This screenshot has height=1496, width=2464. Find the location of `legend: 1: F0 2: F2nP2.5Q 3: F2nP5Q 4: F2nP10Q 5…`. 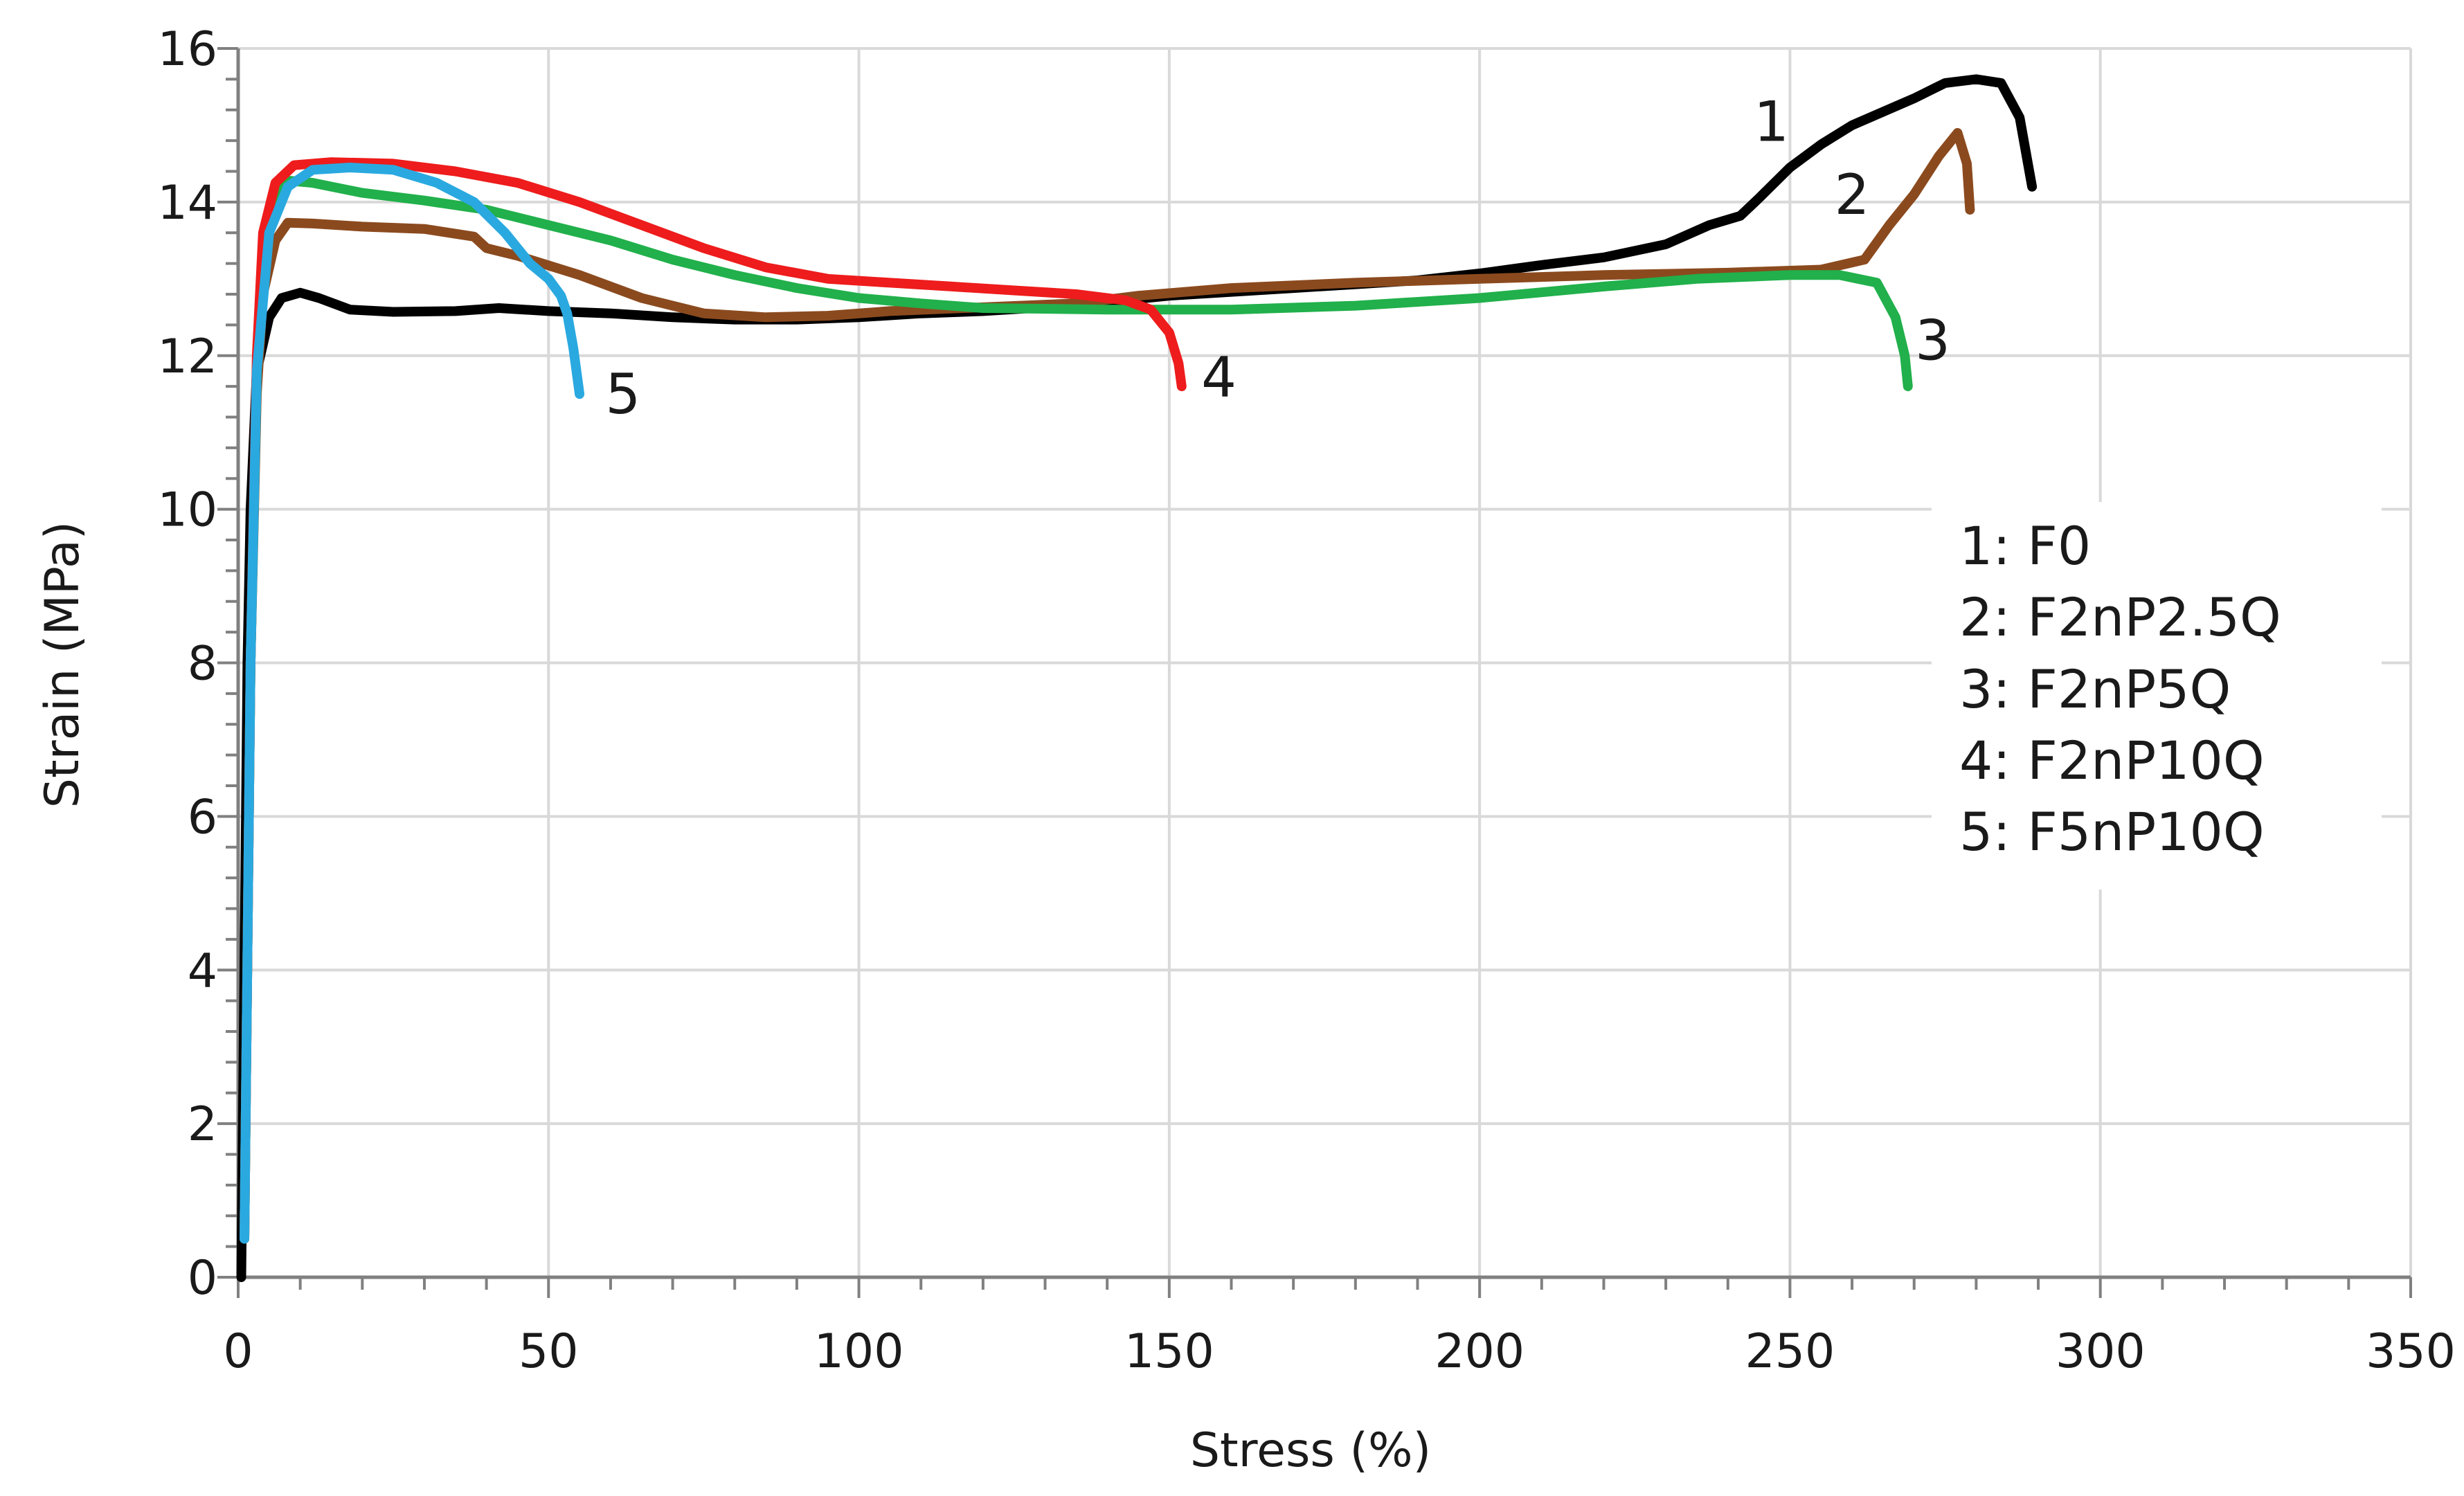

legend: 1: F0 2: F2nP2.5Q 3: F2nP5Q 4: F2nP10Q 5… is located at coordinates (2157, 696).